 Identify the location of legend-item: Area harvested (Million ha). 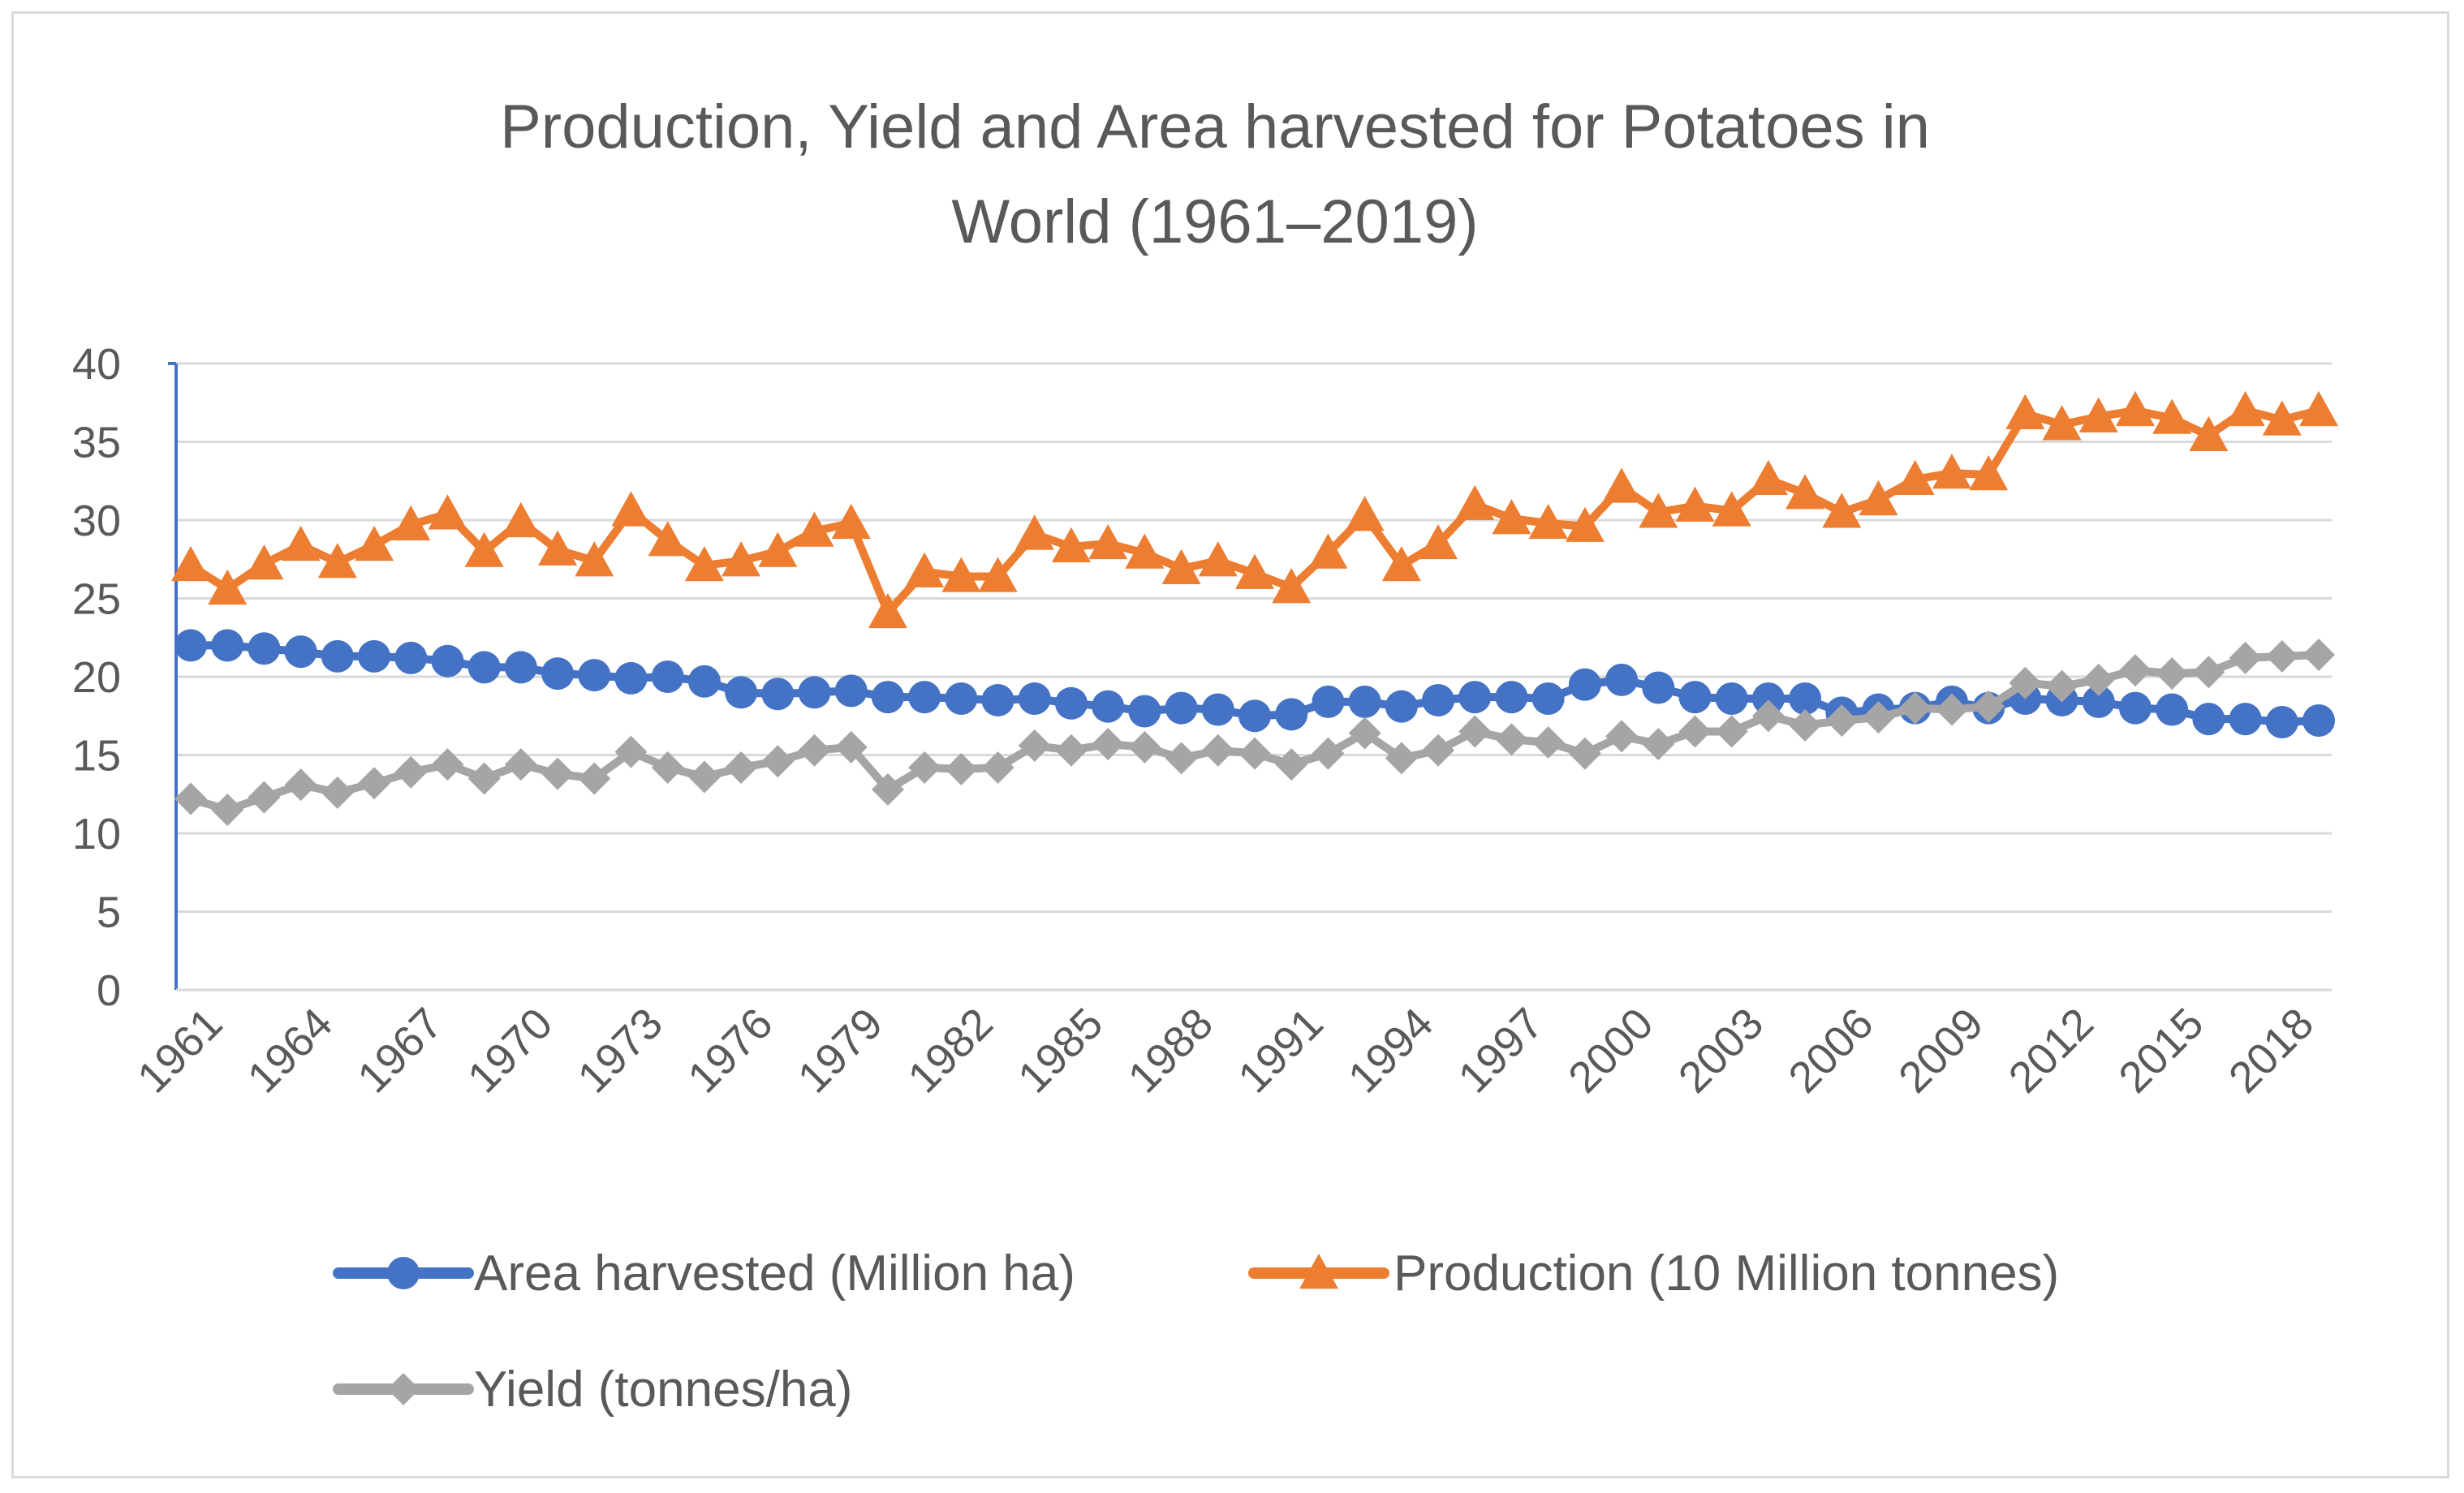
(704, 1274).